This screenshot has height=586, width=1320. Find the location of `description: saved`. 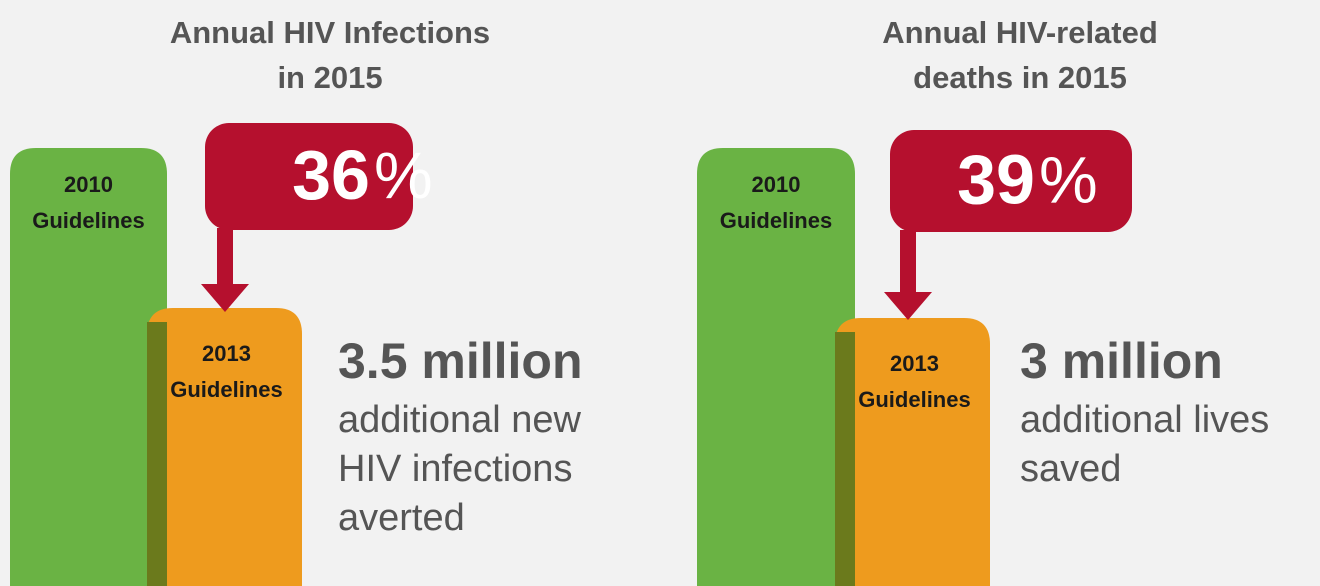

description: saved is located at coordinates (1070, 469).